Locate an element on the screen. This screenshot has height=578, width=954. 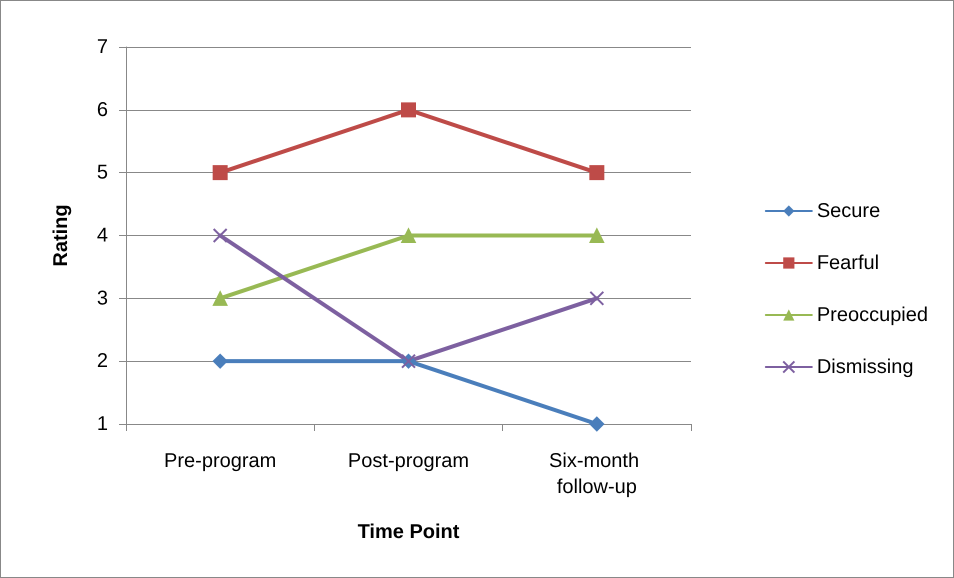
y-axis-title: Rating is located at coordinates (61, 235).